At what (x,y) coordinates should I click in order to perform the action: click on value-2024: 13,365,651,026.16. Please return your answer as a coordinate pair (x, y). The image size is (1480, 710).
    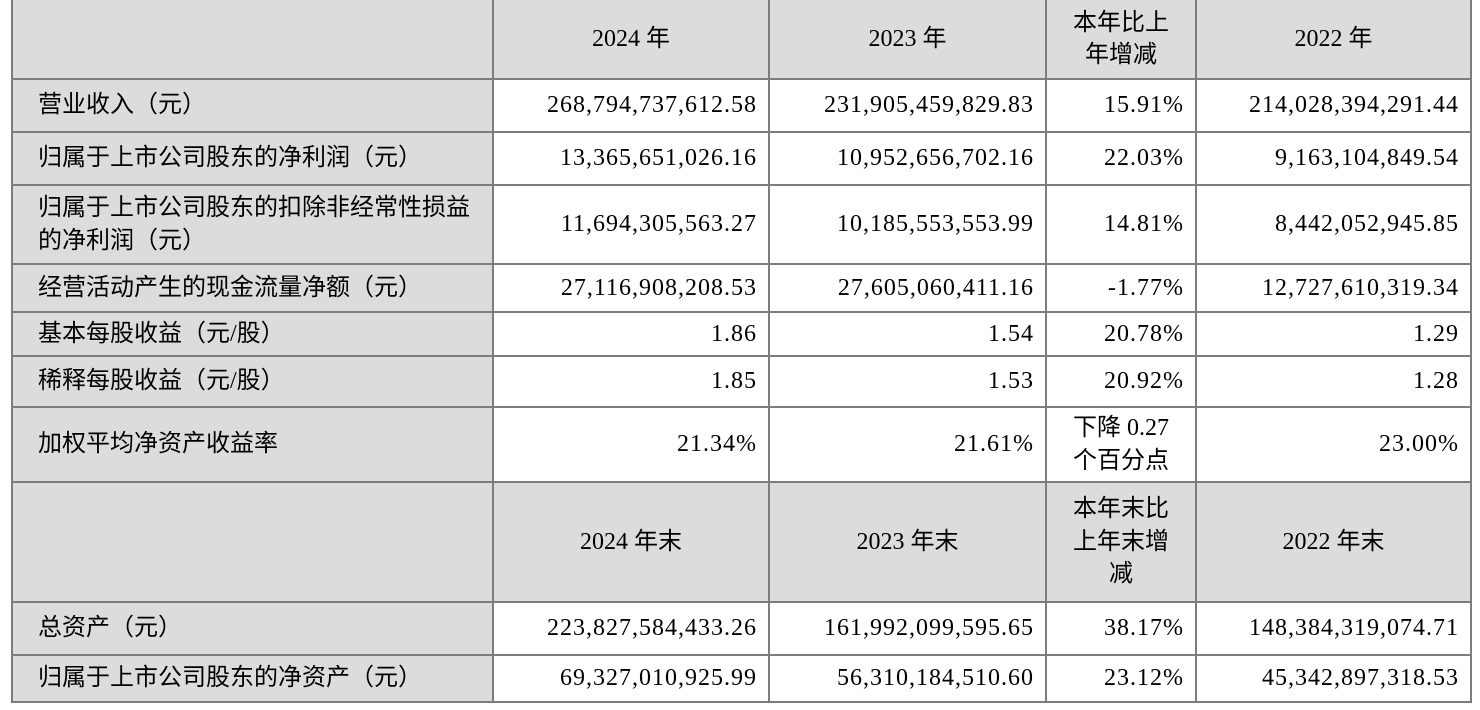
    Looking at the image, I should click on (631, 158).